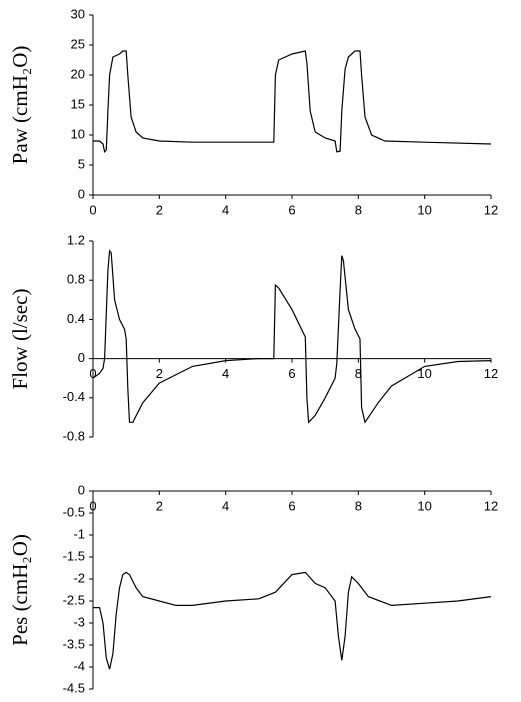 The width and height of the screenshot is (521, 702). Describe the element at coordinates (78, 43) in the screenshot. I see `y-tick-label: 25` at that location.